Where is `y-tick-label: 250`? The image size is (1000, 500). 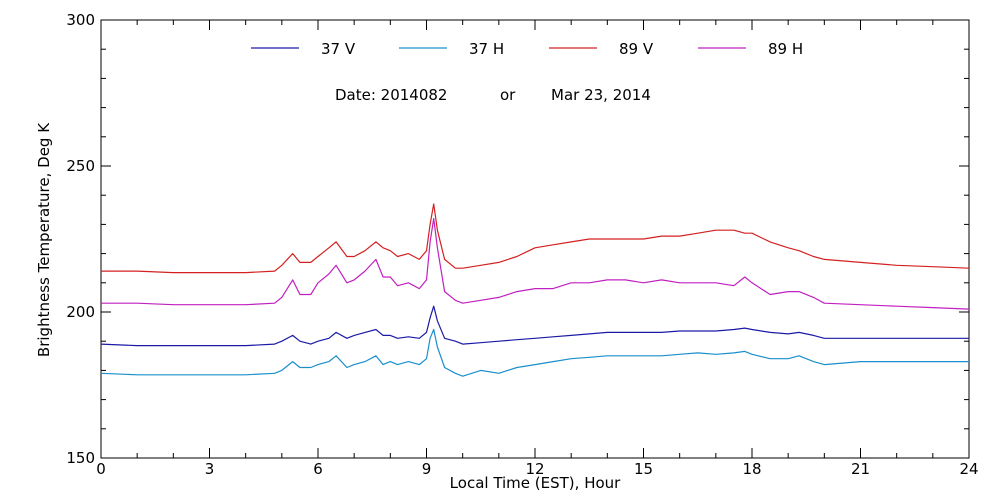
y-tick-label: 250 is located at coordinates (80, 166).